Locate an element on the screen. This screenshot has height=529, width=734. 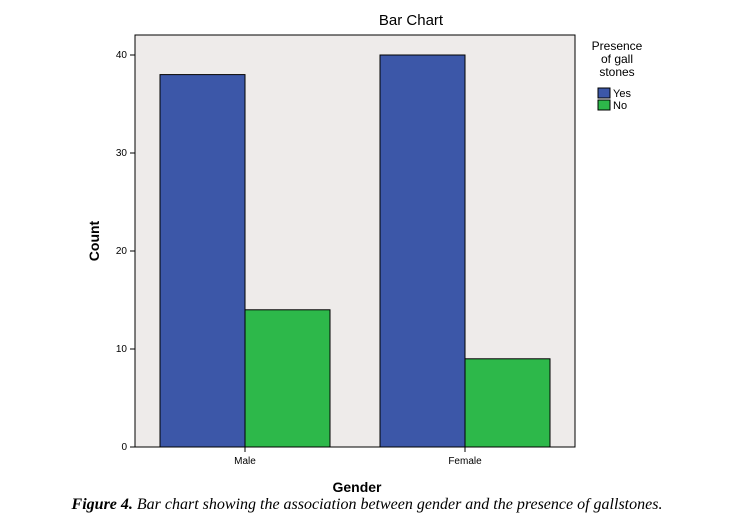
y-axis-label: Count is located at coordinates (94, 240).